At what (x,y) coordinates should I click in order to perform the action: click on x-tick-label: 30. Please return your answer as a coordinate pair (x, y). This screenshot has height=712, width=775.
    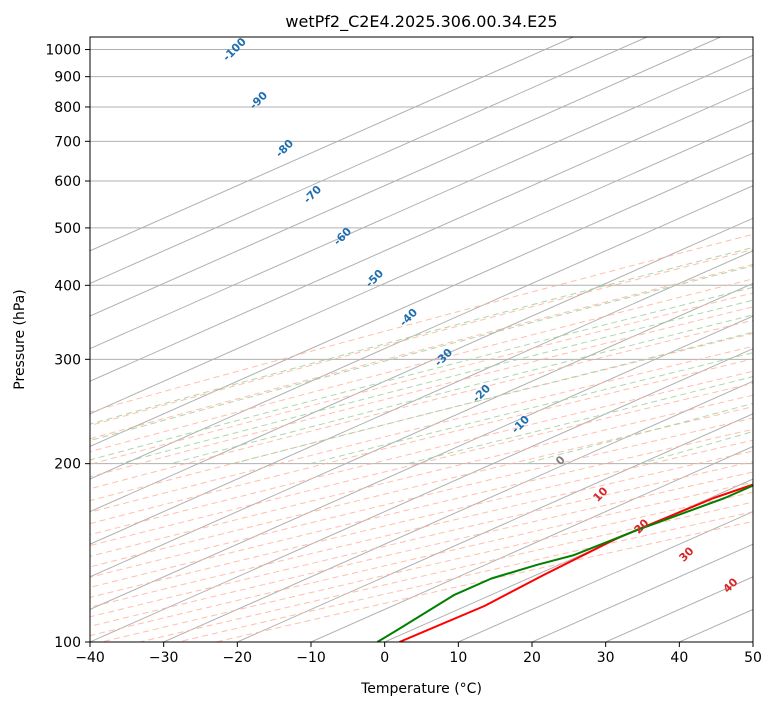
    Looking at the image, I should click on (606, 658).